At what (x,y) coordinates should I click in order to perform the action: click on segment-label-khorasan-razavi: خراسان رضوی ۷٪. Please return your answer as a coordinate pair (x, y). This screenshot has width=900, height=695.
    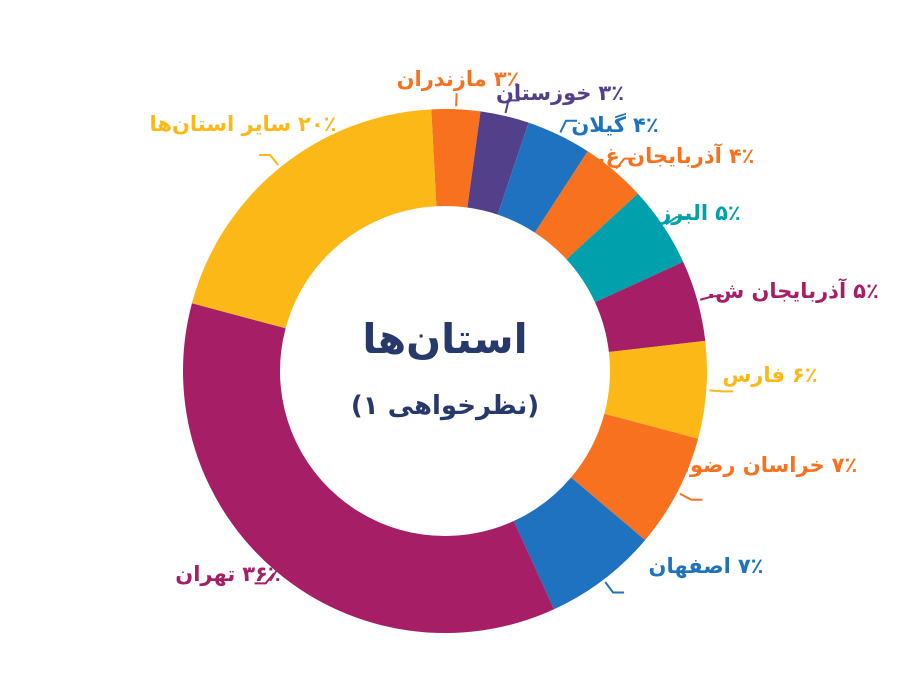
    Looking at the image, I should click on (764, 465).